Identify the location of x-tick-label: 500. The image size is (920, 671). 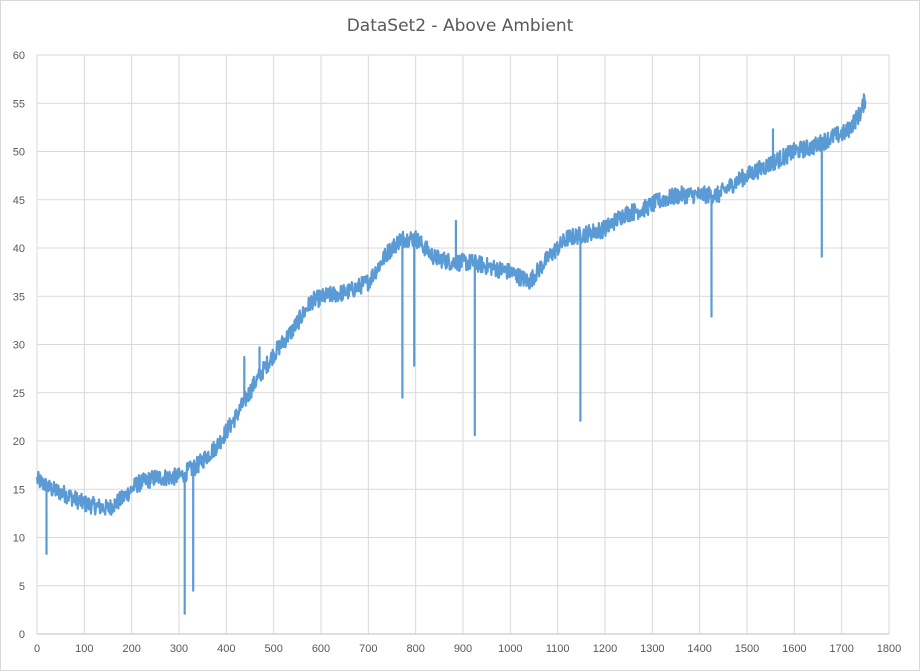
(273, 649).